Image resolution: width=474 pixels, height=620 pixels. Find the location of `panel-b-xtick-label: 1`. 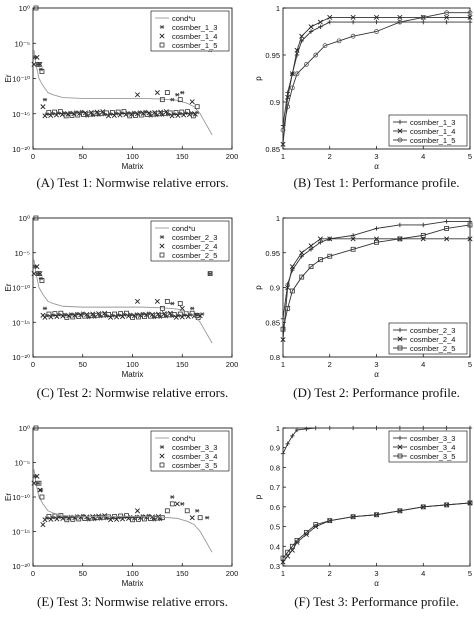

panel-b-xtick-label: 1 is located at coordinates (283, 156).